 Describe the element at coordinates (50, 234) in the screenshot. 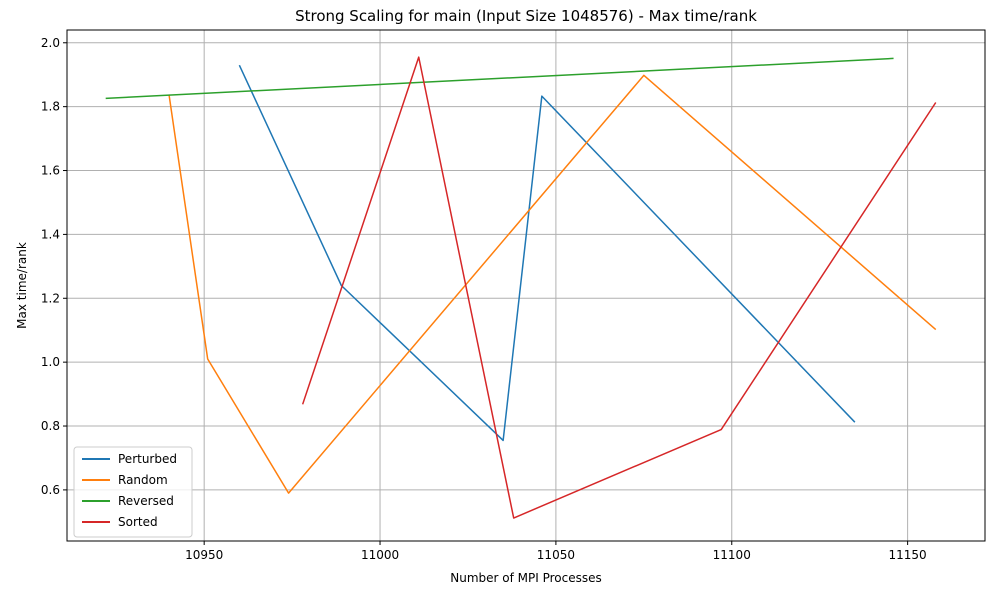

I see `y-tick-label: 1.4` at that location.